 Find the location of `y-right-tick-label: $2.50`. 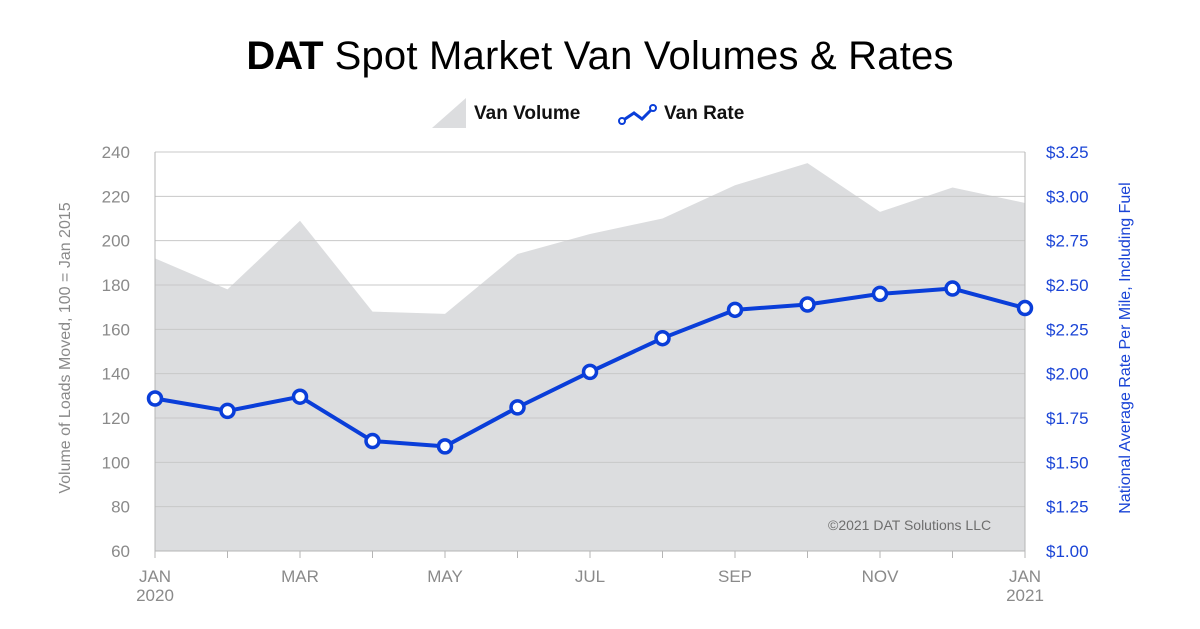

y-right-tick-label: $2.50 is located at coordinates (1067, 285).